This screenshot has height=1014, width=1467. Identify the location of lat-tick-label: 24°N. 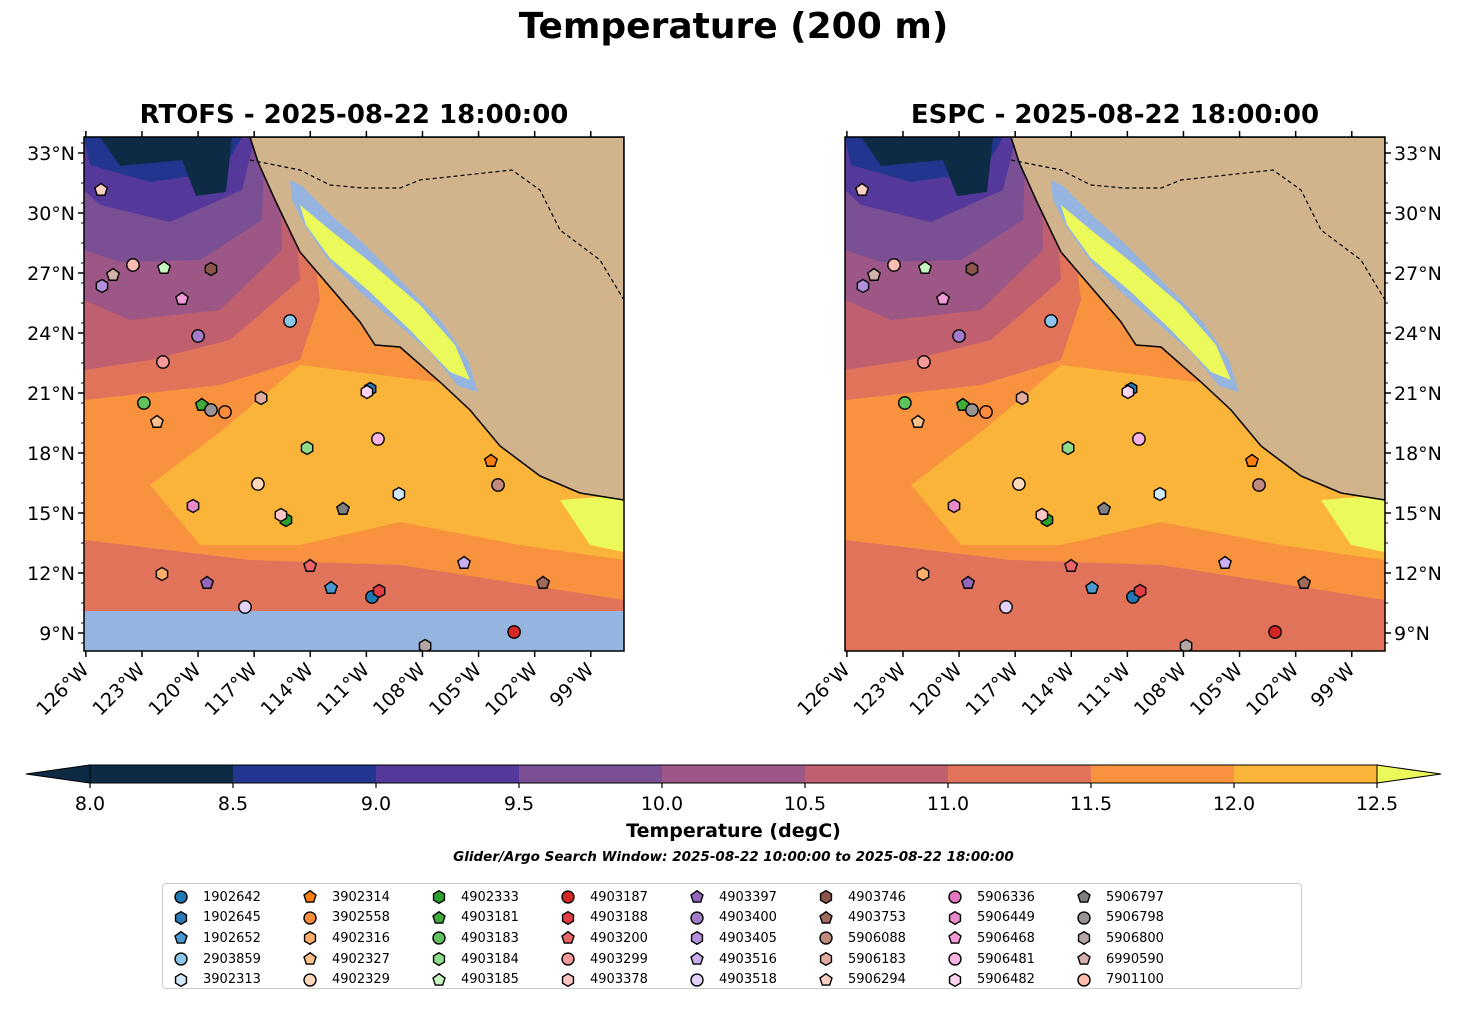
(51, 334).